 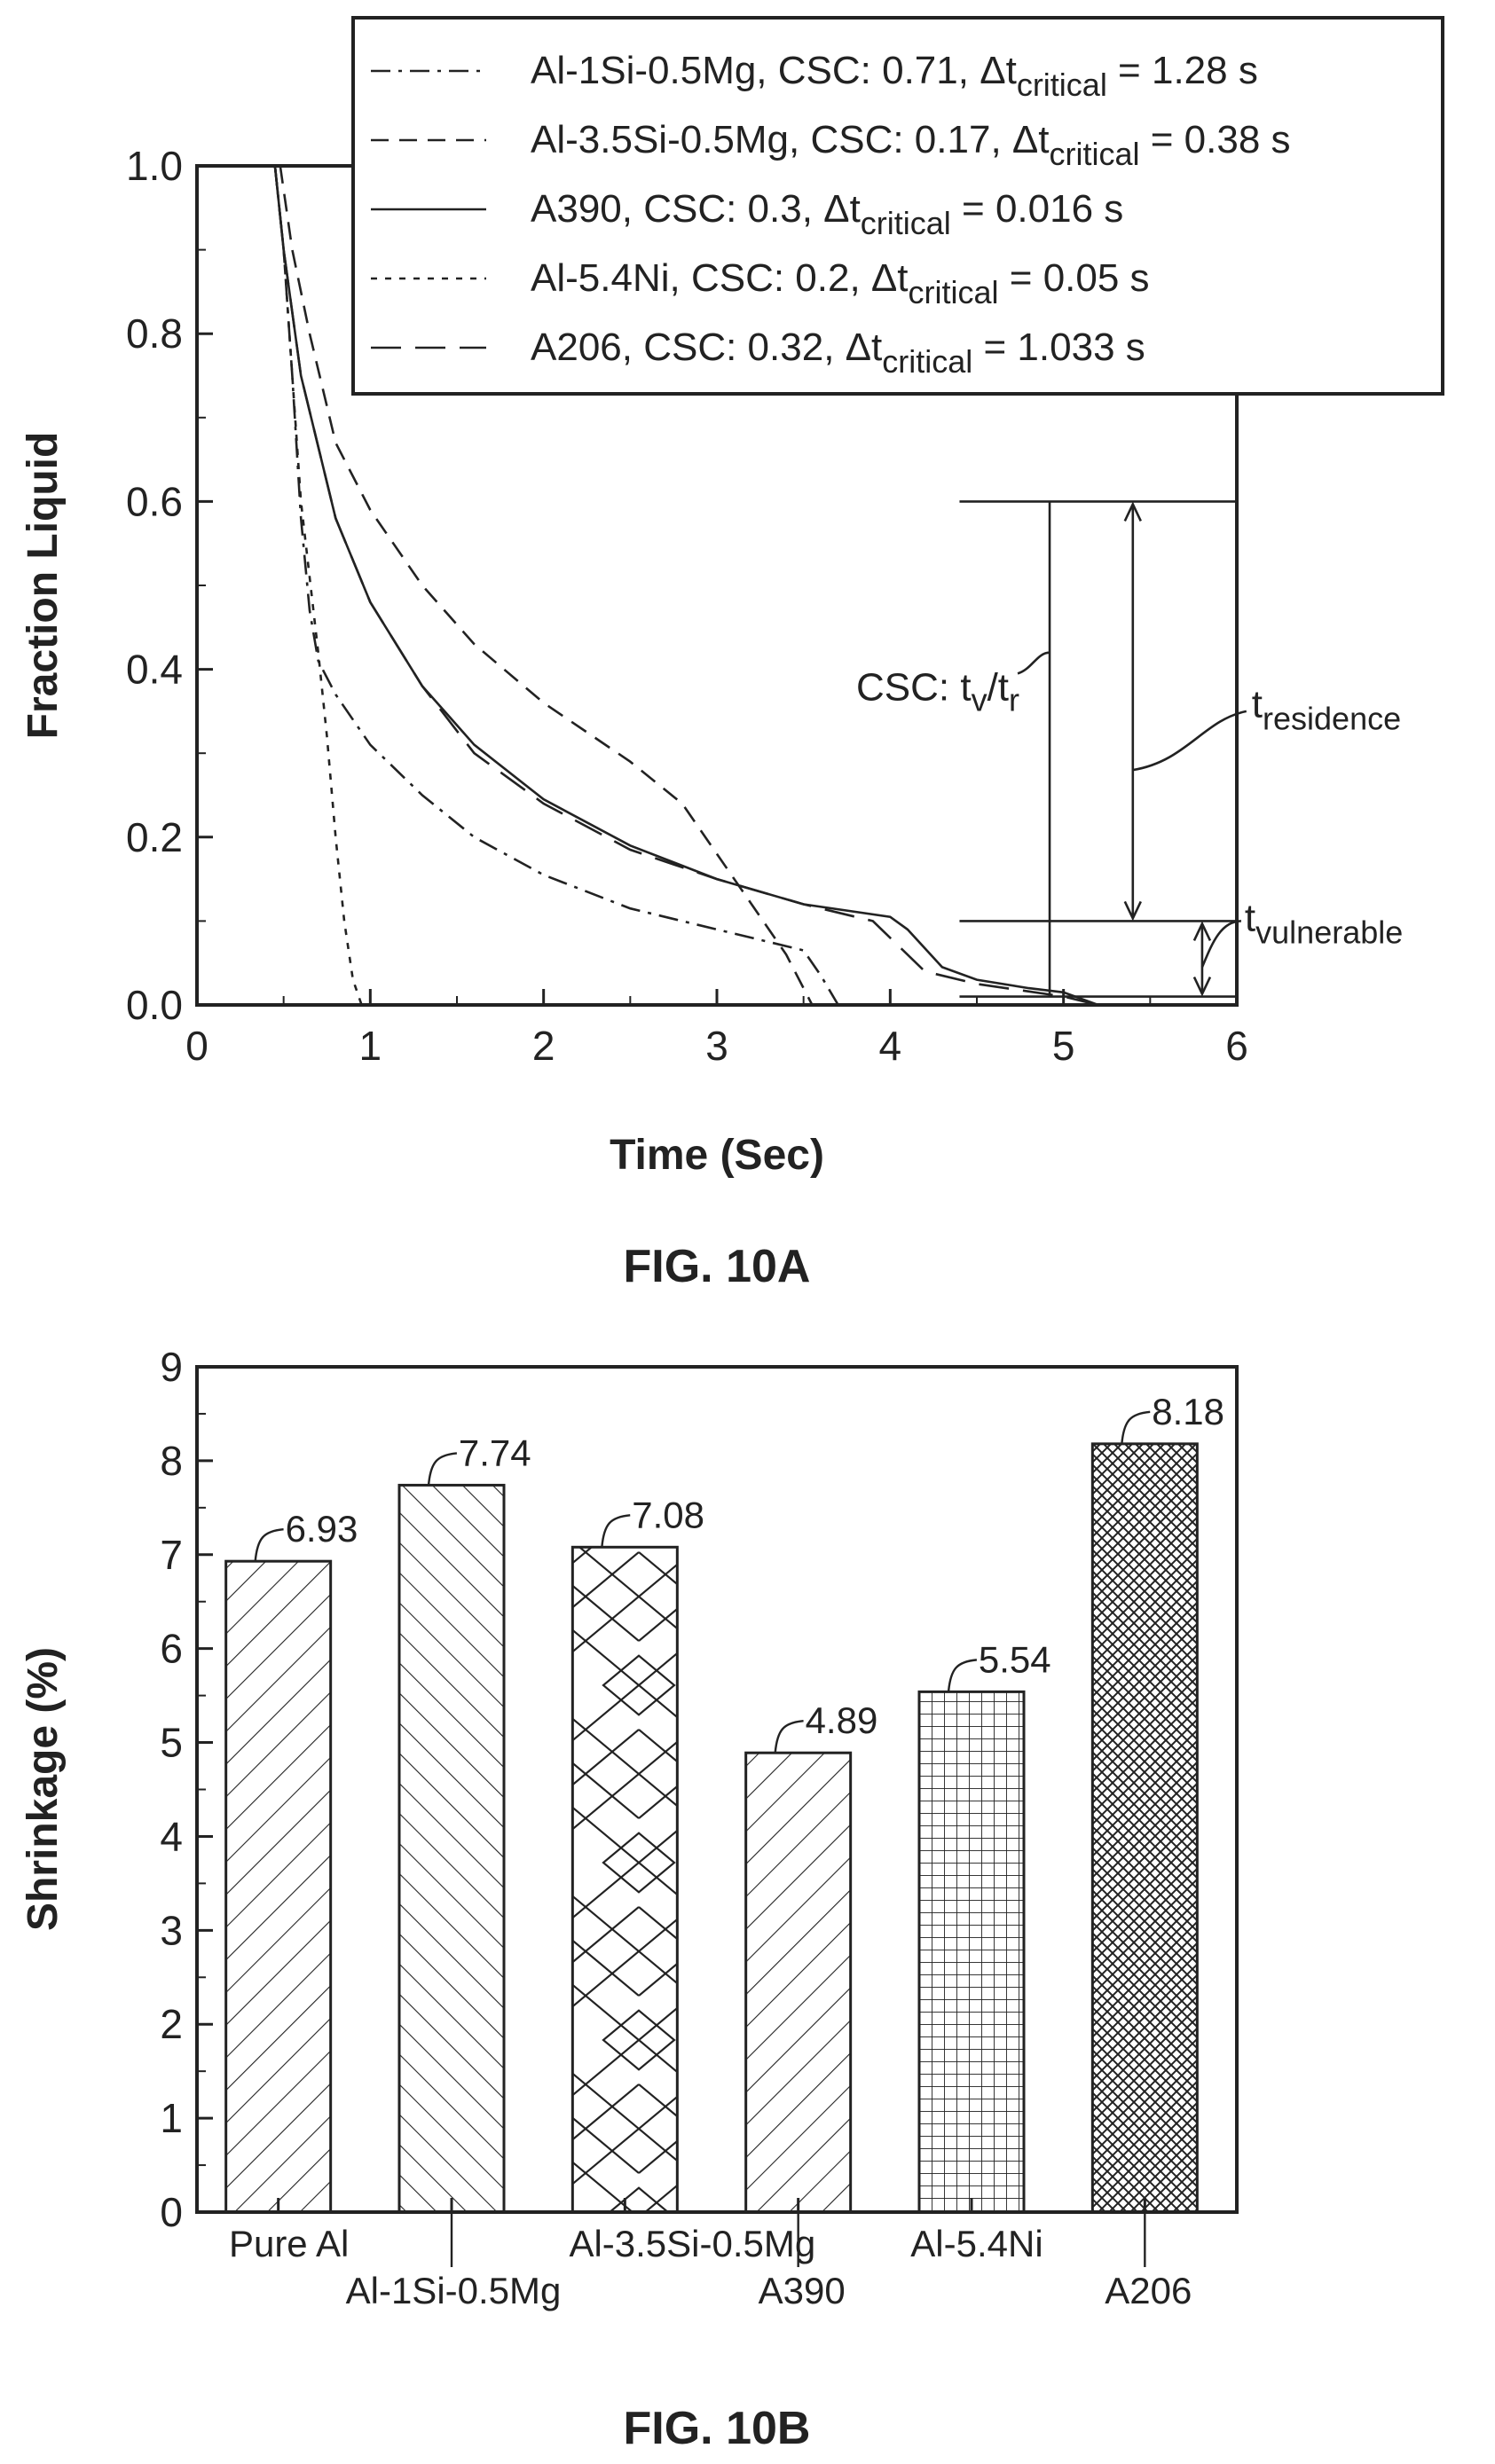 I want to click on legend-entry-4: Al-5.4Ni, CSC: 0.2, Δtcritical = 0.05 s, so click(x=840, y=283).